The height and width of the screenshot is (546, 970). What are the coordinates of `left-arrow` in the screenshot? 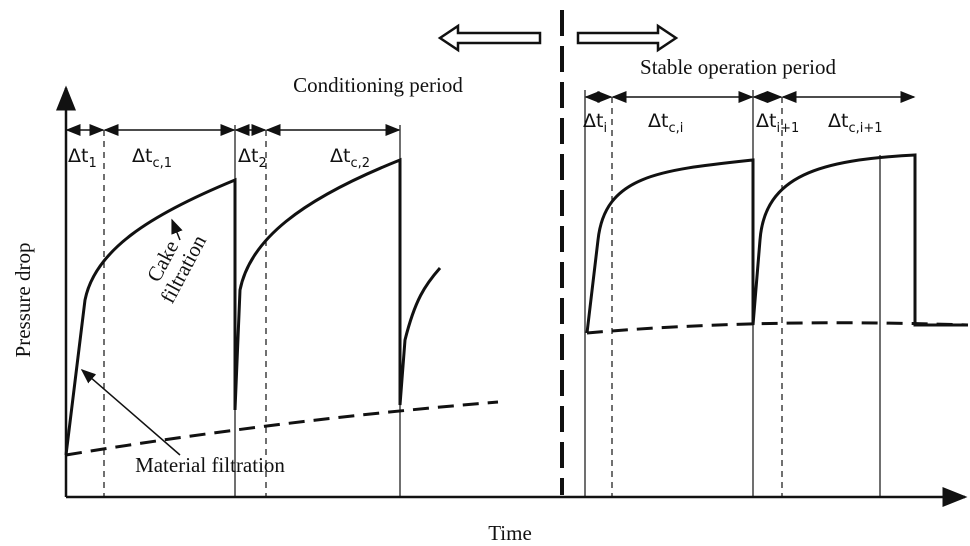 It's located at (489, 38).